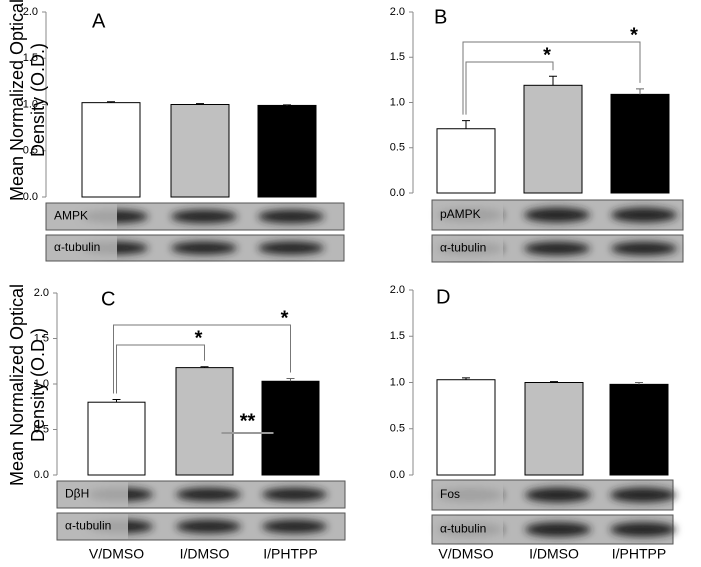 Image resolution: width=701 pixels, height=567 pixels. What do you see at coordinates (450, 494) in the screenshot?
I see `blot-label: Fos` at bounding box center [450, 494].